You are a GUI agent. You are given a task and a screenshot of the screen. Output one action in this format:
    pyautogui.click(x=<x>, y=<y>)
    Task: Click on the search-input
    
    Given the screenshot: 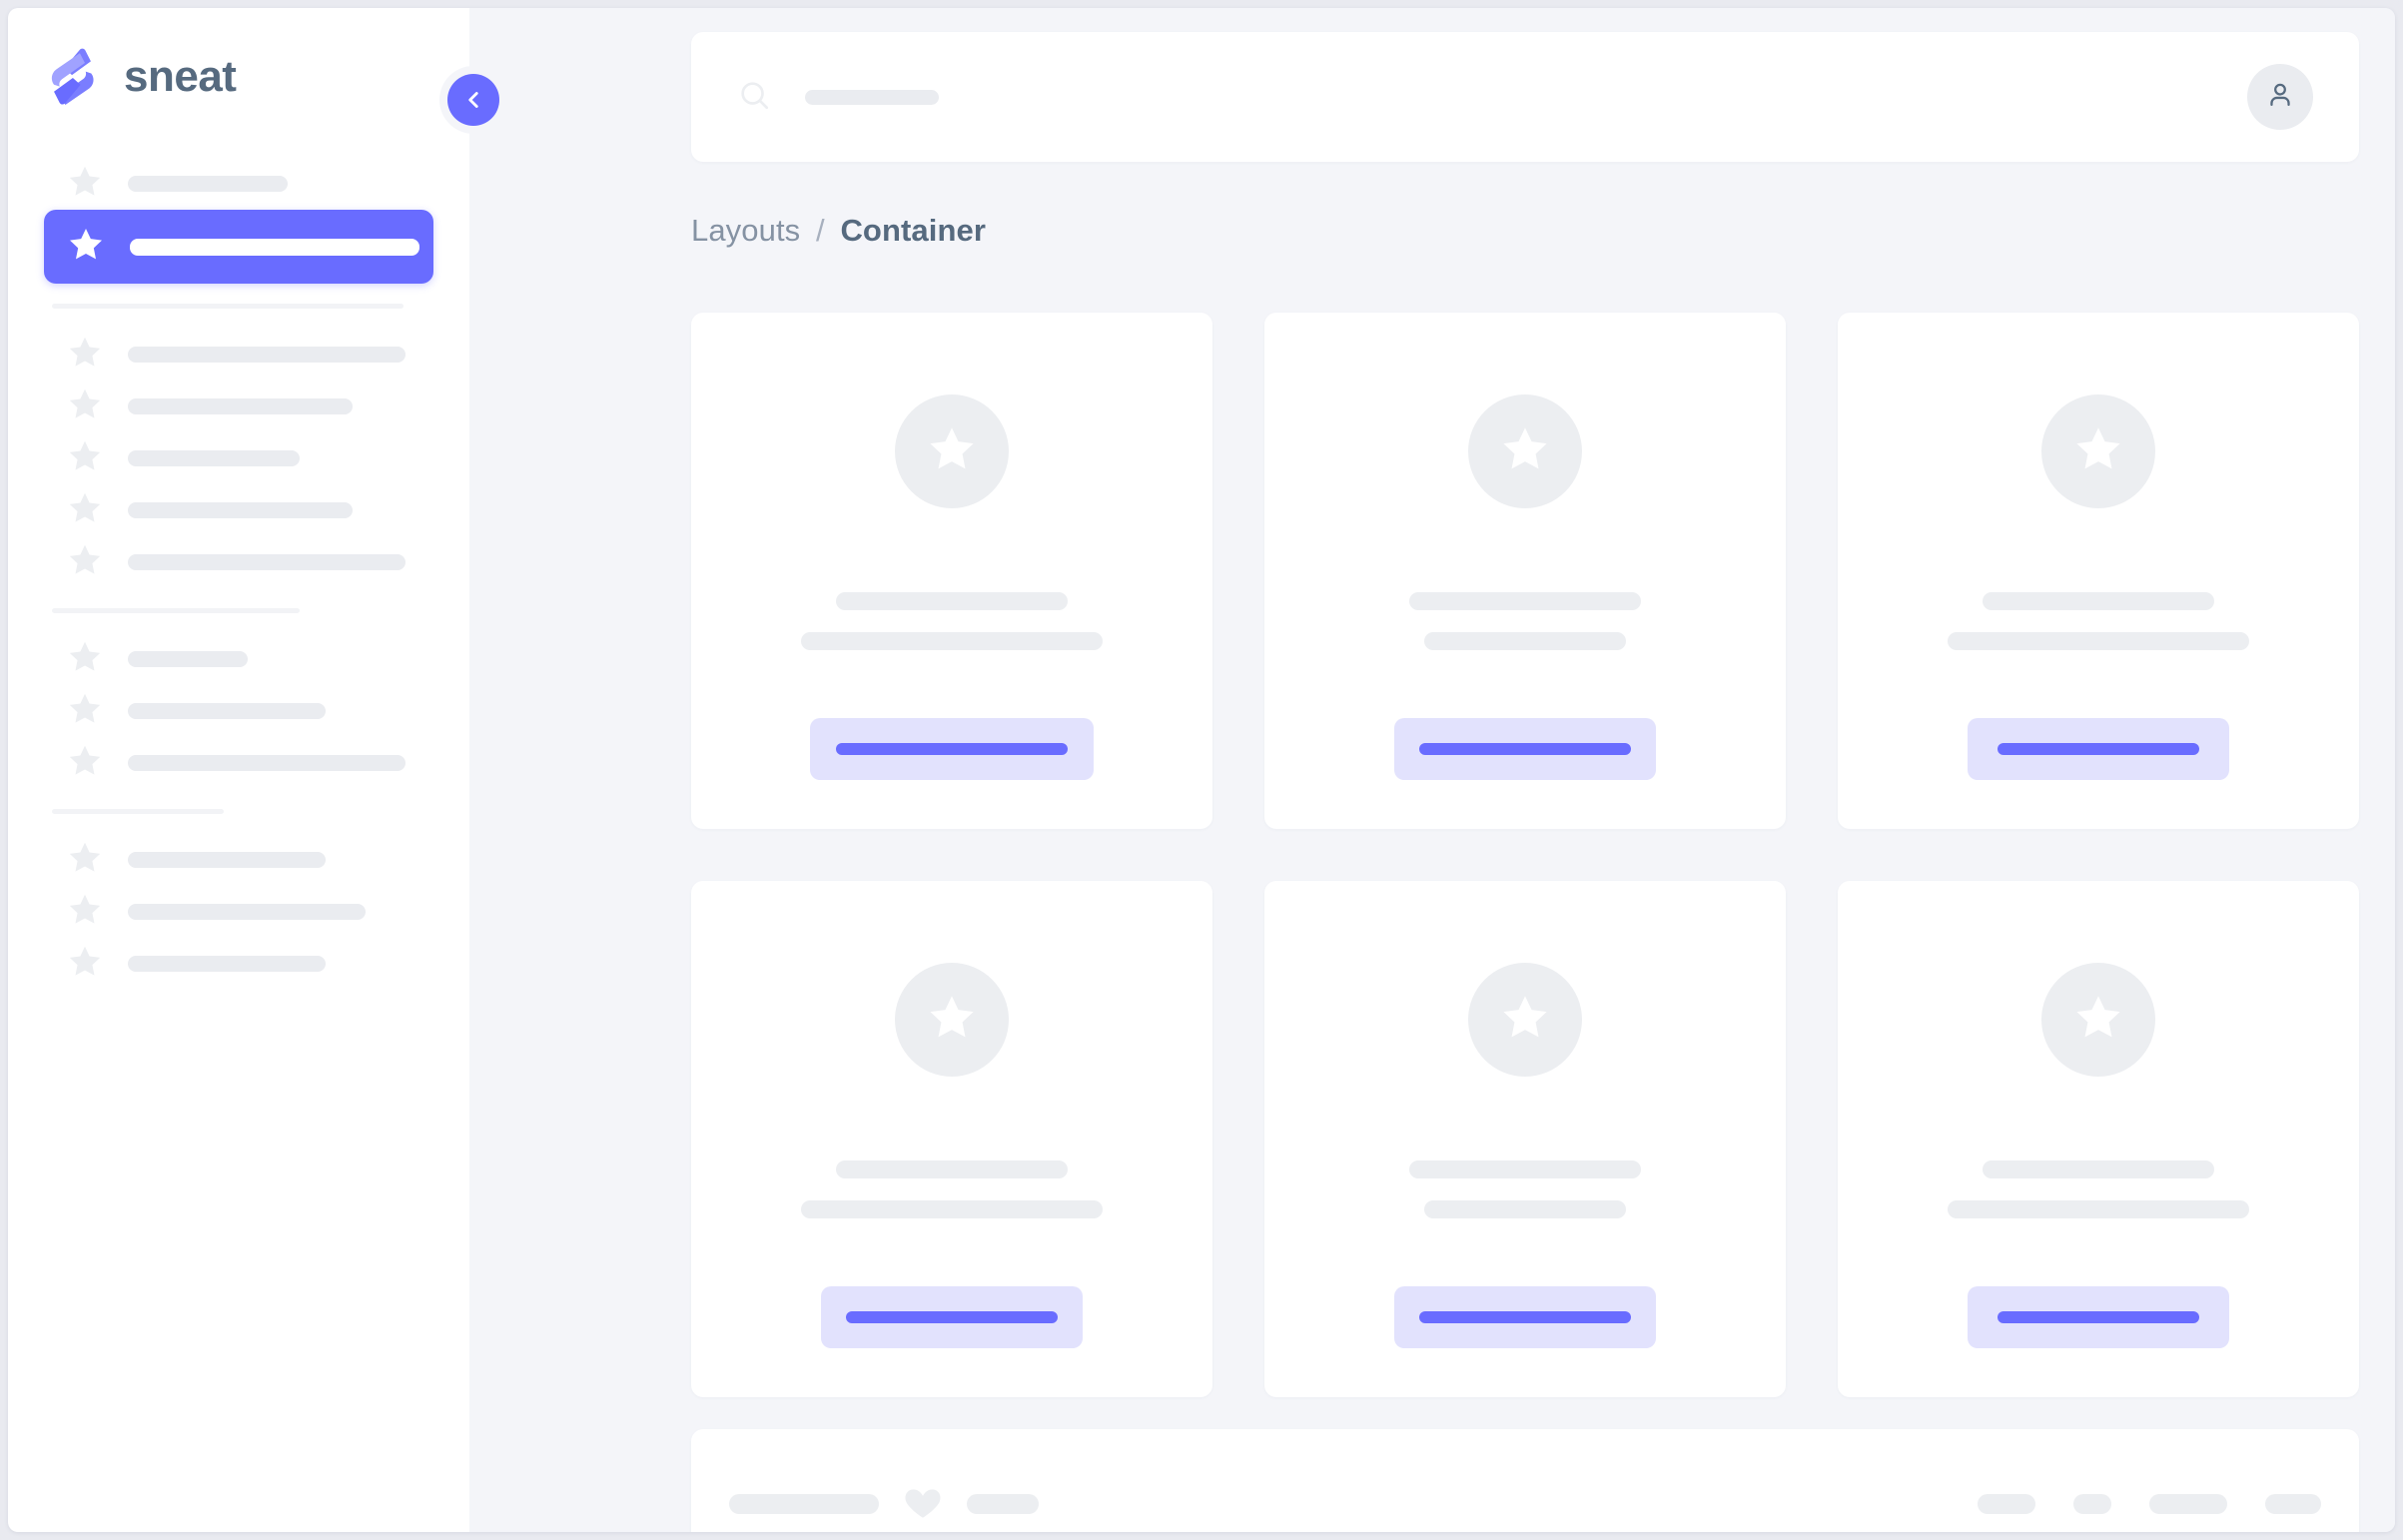 What is the action you would take?
    pyautogui.click(x=872, y=97)
    